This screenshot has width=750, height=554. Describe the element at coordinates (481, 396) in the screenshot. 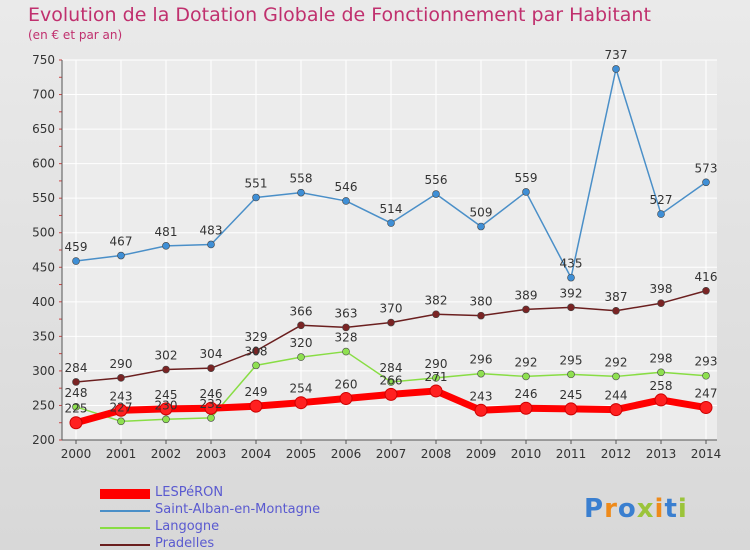

I see `data-label: 243` at that location.